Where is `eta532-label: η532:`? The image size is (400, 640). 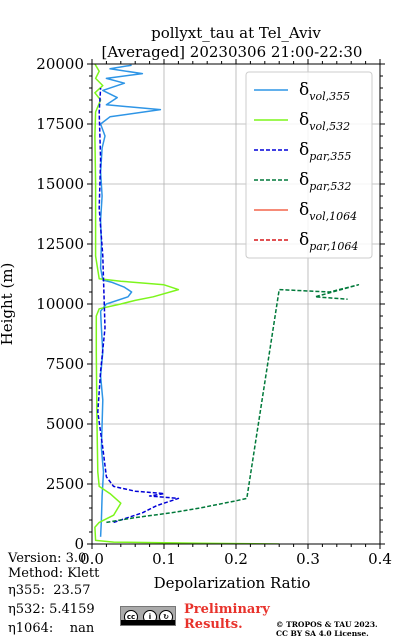
eta532-label: η532: is located at coordinates (26, 609).